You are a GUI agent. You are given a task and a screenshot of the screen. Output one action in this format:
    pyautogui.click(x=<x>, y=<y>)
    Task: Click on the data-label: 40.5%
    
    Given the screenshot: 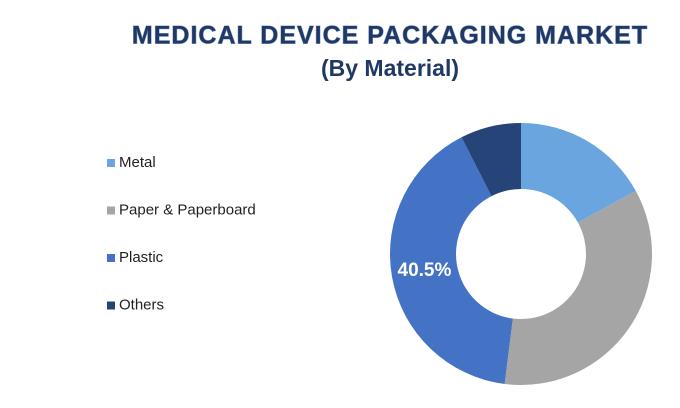 What is the action you would take?
    pyautogui.click(x=425, y=270)
    